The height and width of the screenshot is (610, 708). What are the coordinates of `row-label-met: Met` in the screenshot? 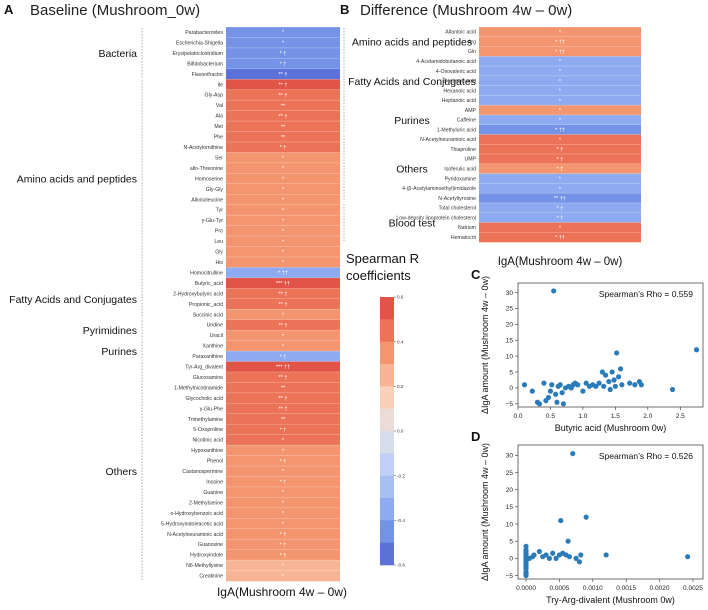 It's located at (218, 127).